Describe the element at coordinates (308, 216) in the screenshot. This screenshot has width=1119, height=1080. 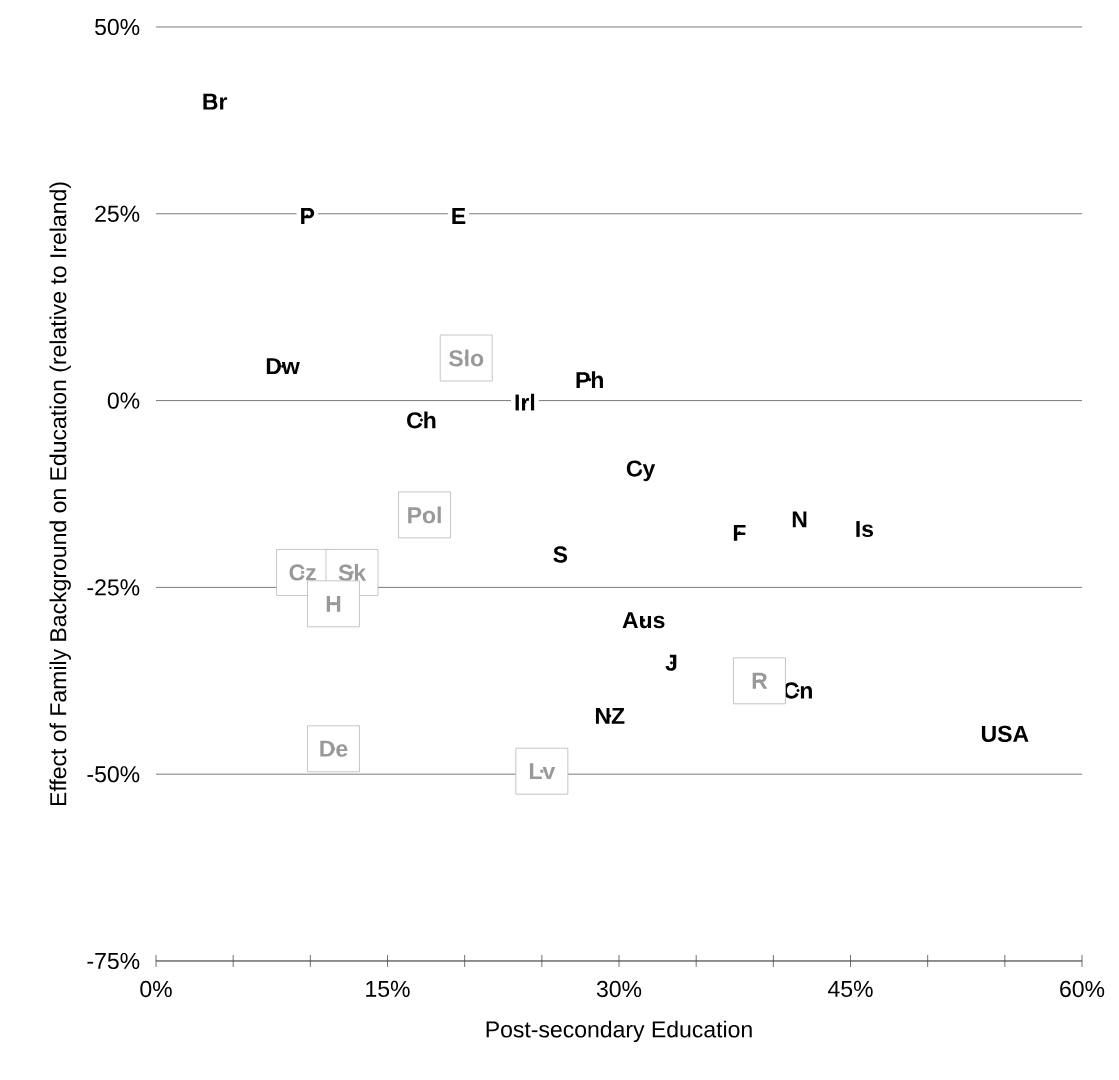
I see `data-label: P` at that location.